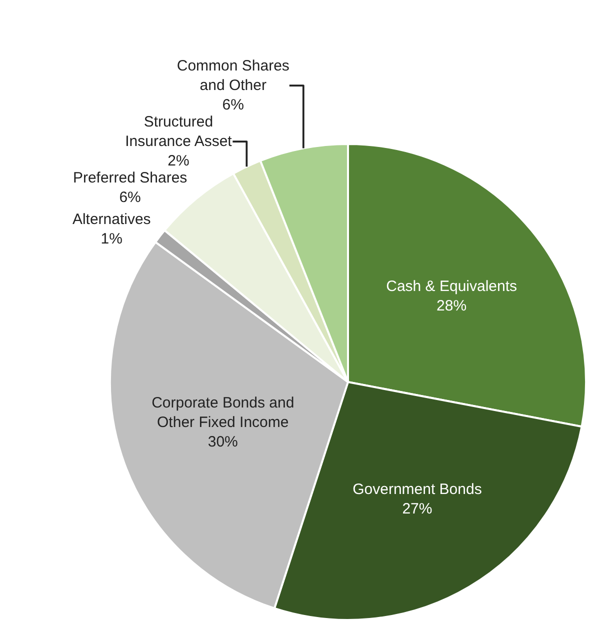  I want to click on data-label: 28%, so click(451, 306).